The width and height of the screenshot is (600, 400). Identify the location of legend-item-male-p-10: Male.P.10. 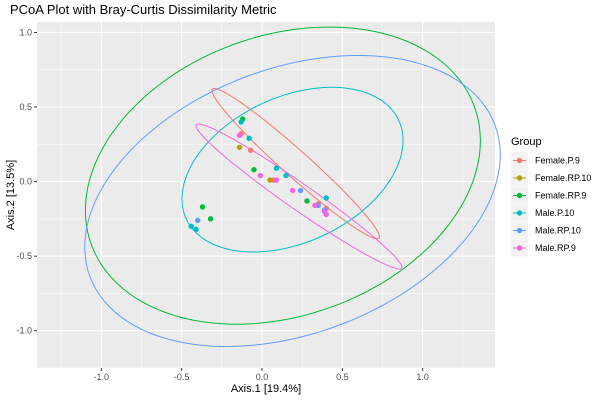
(542, 213).